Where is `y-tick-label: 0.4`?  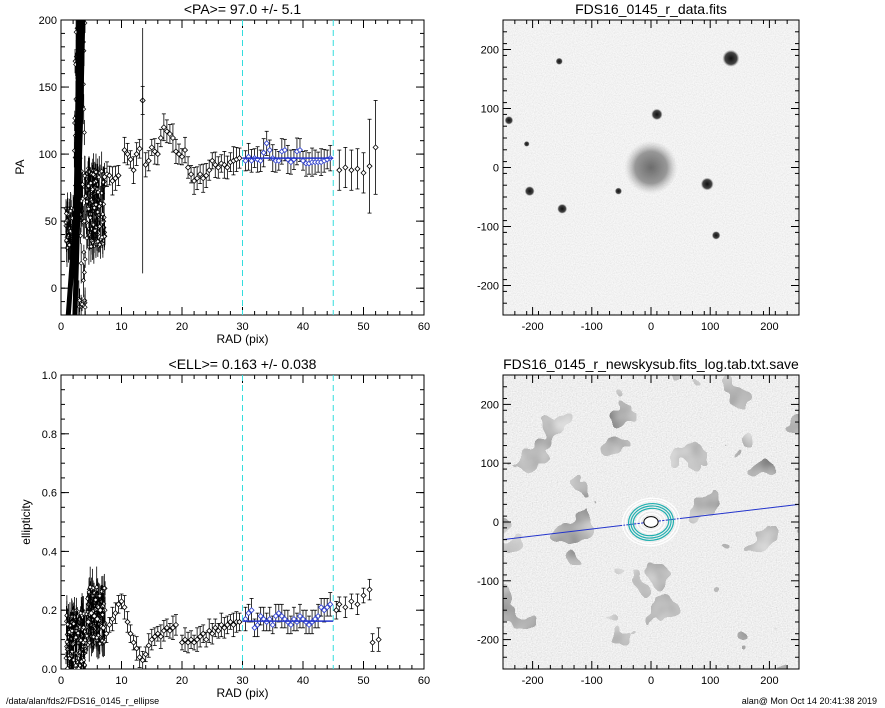 y-tick-label: 0.4 is located at coordinates (49, 552).